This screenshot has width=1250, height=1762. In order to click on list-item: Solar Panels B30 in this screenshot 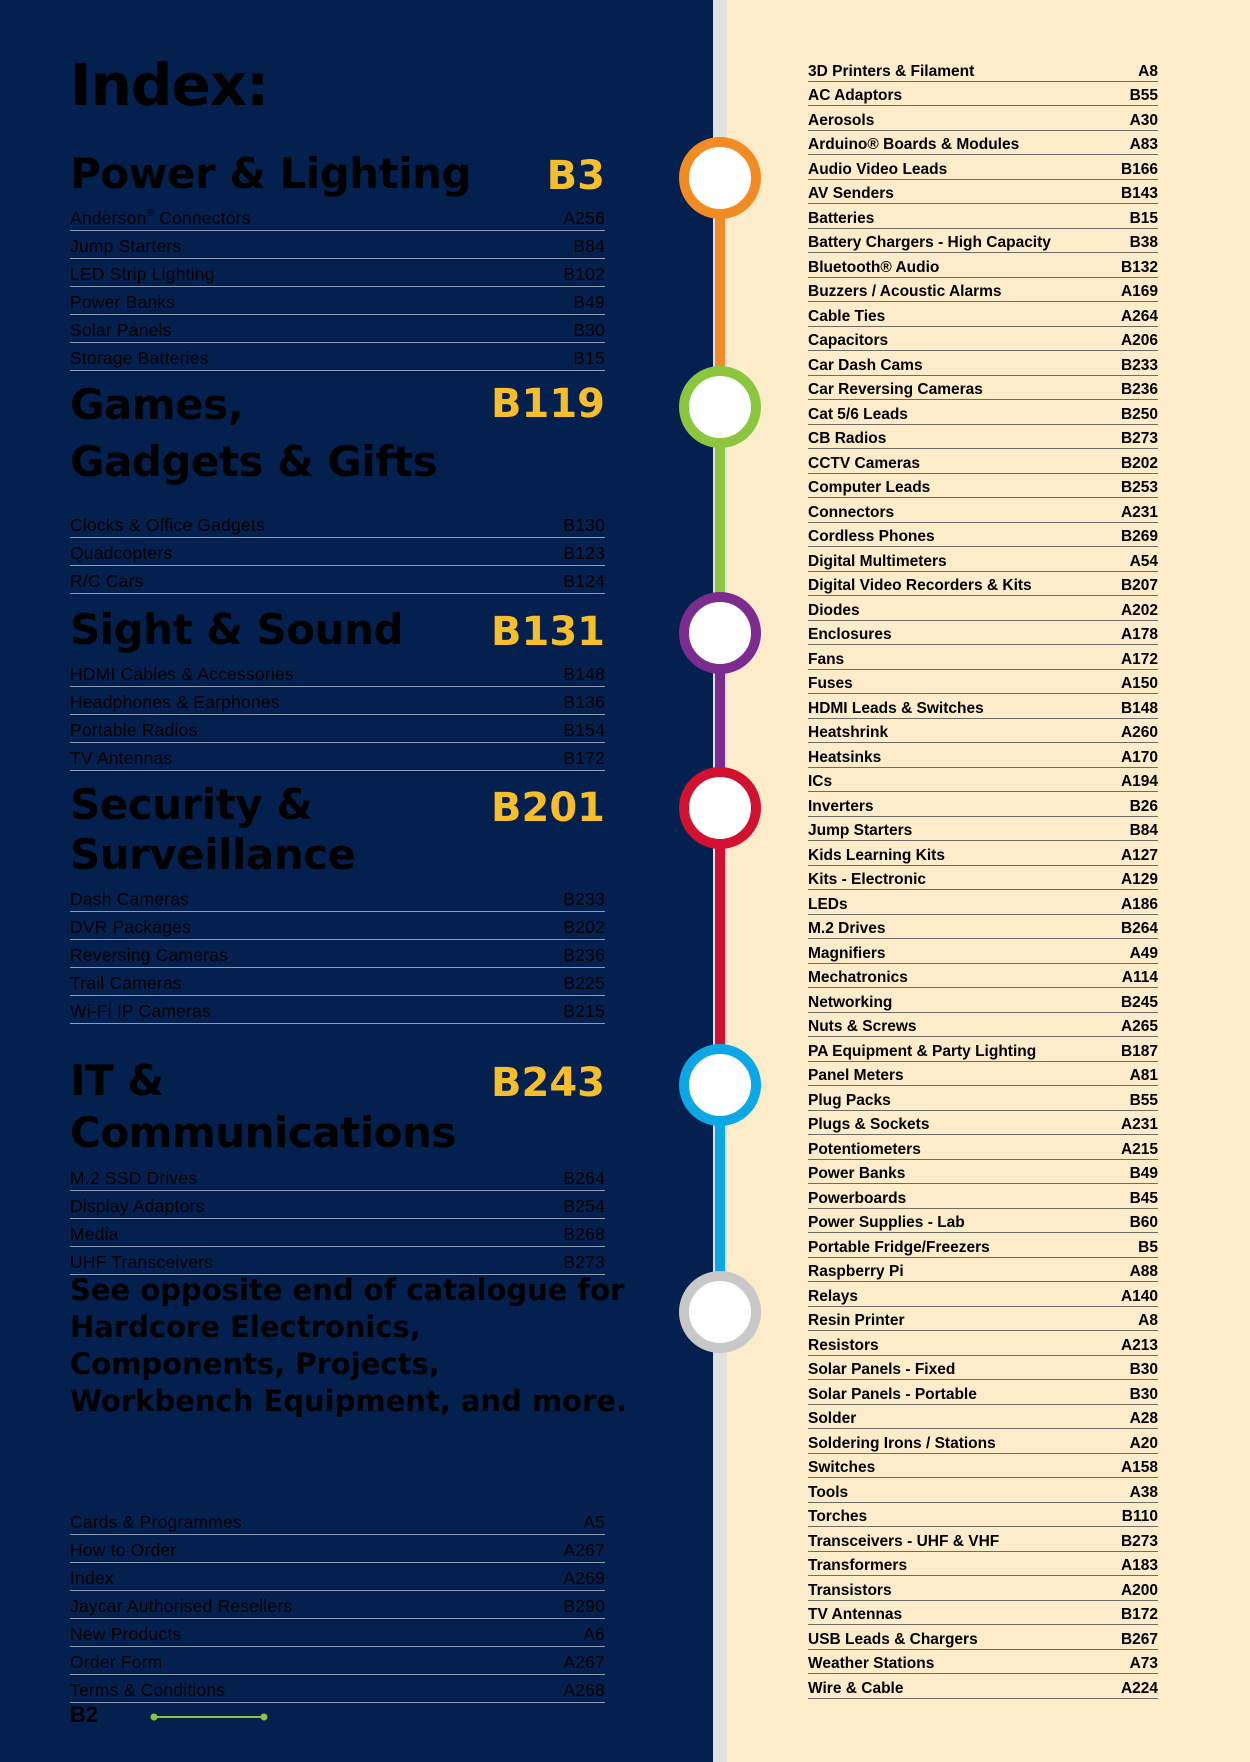, I will do `click(337, 329)`.